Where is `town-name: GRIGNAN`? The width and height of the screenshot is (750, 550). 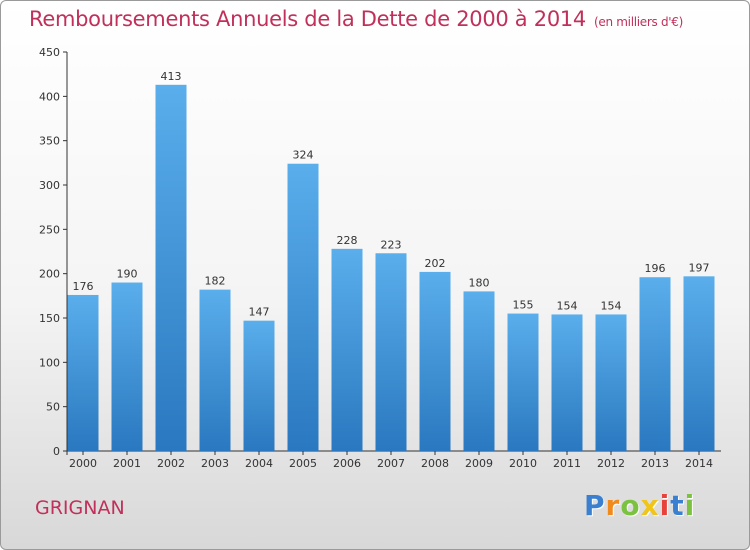 town-name: GRIGNAN is located at coordinates (80, 508).